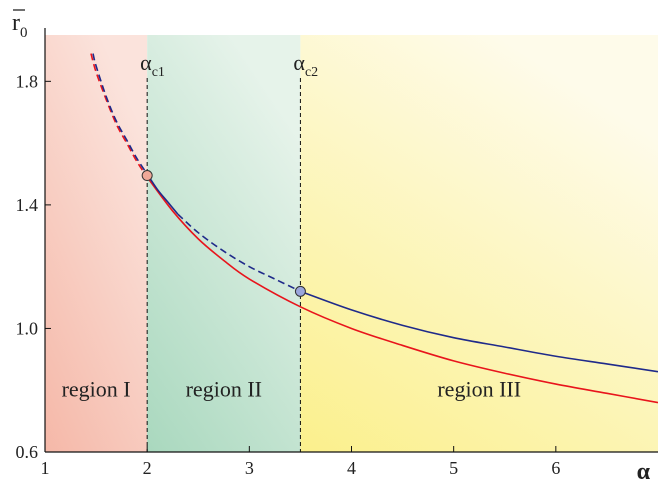 This screenshot has width=658, height=483. I want to click on x-tick-label-3: 3, so click(249, 468).